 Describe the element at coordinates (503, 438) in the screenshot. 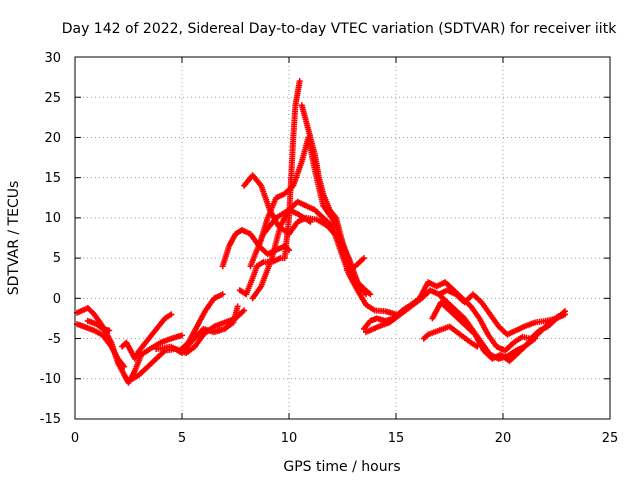

I see `x-tick-label-20: 20` at that location.